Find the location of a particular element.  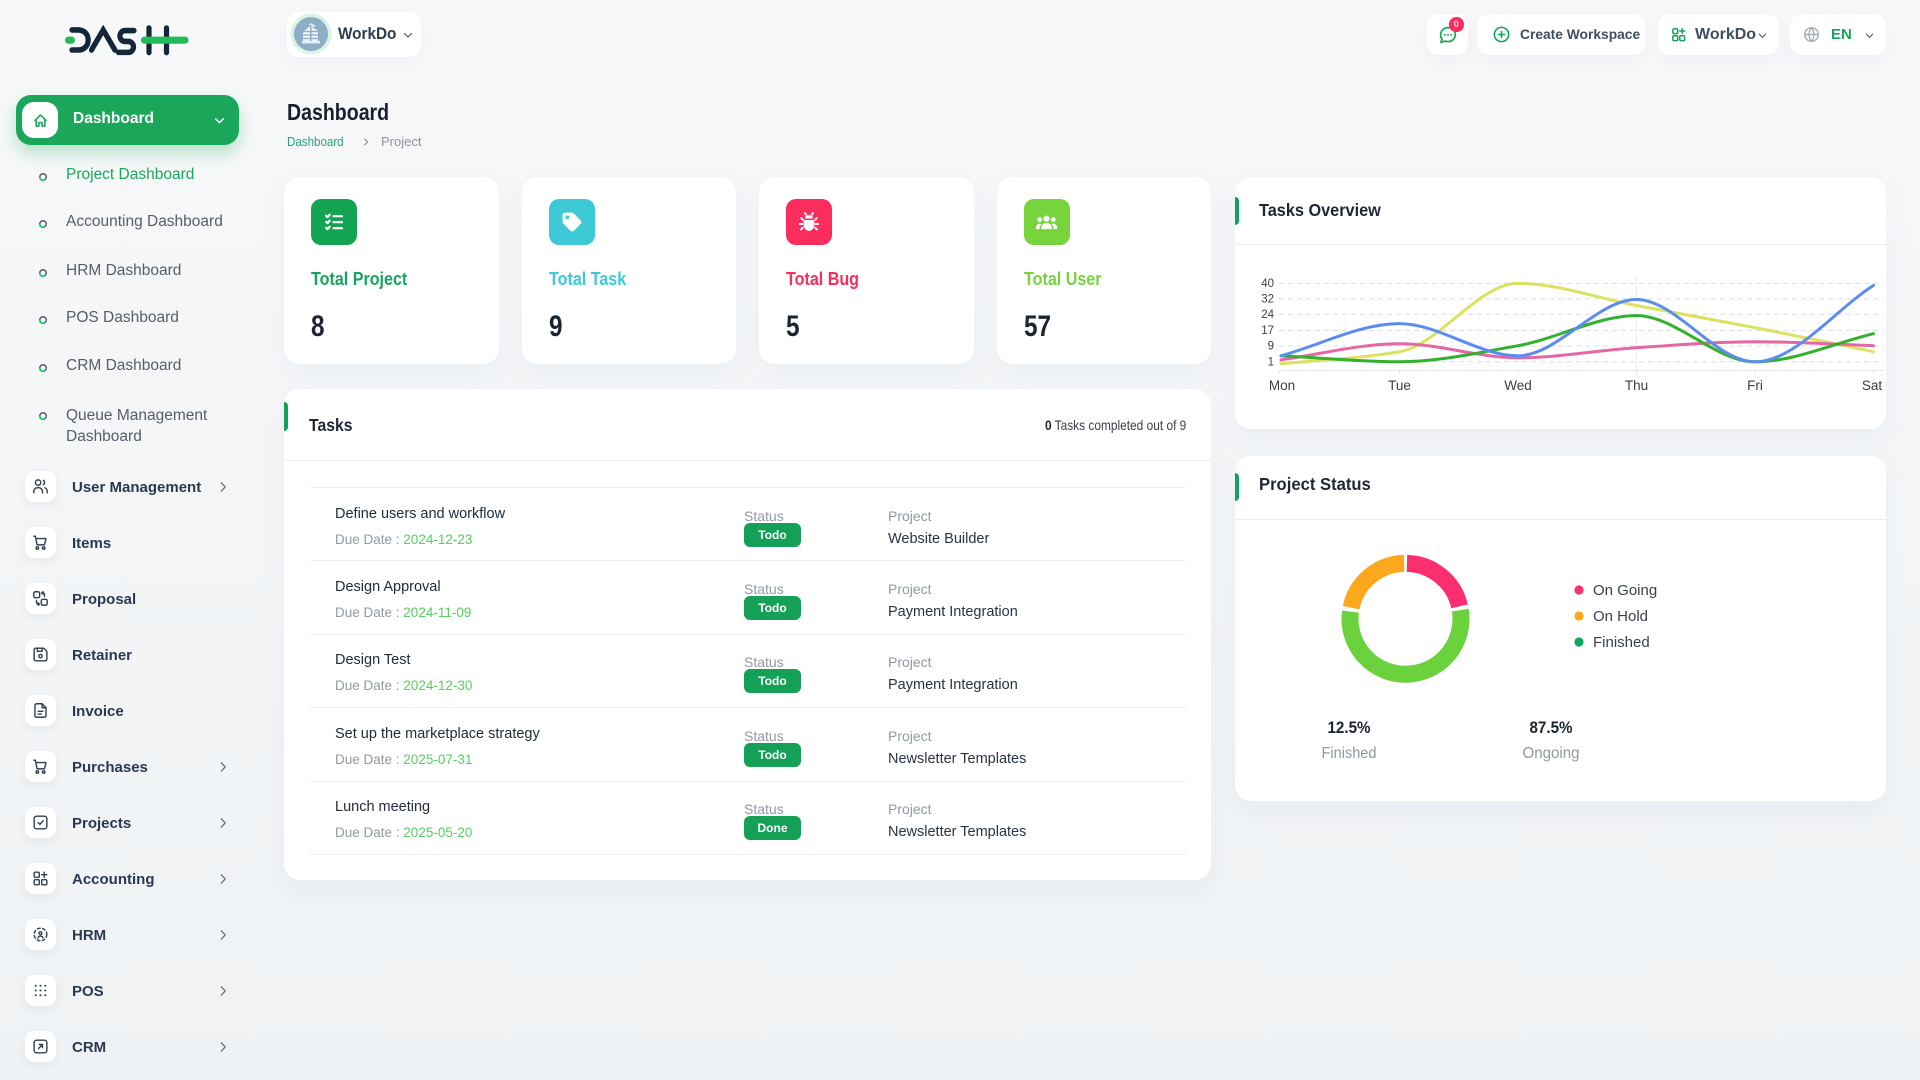

svg-text: Mon is located at coordinates (1282, 385).